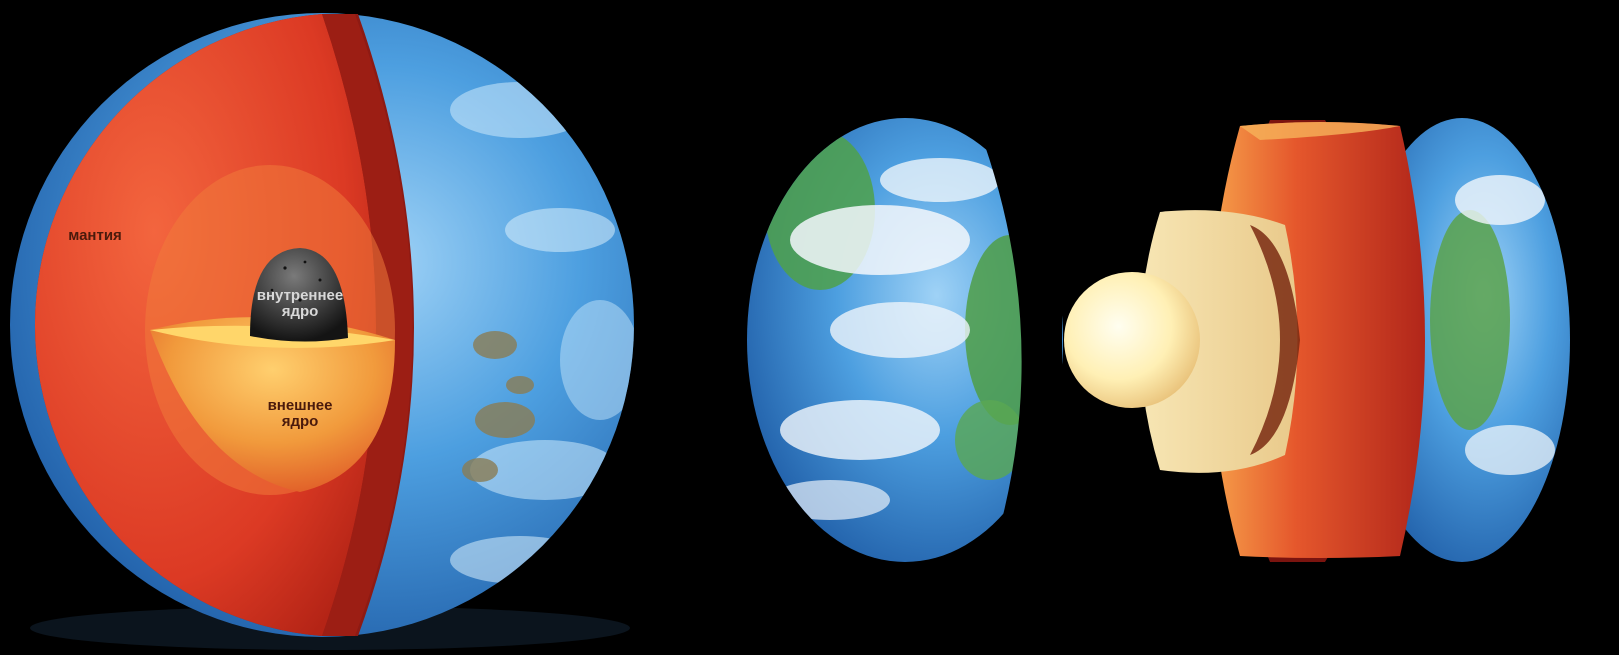  Describe the element at coordinates (300, 422) in the screenshot. I see `outer-core-label-line-2: ядро` at that location.